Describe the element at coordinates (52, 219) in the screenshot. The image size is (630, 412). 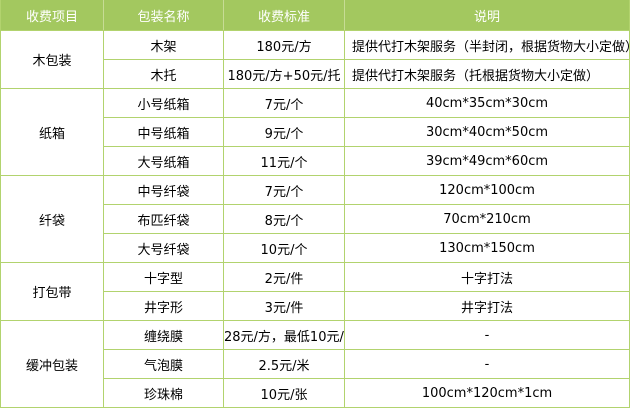
I see `category-cell: 纤袋` at that location.